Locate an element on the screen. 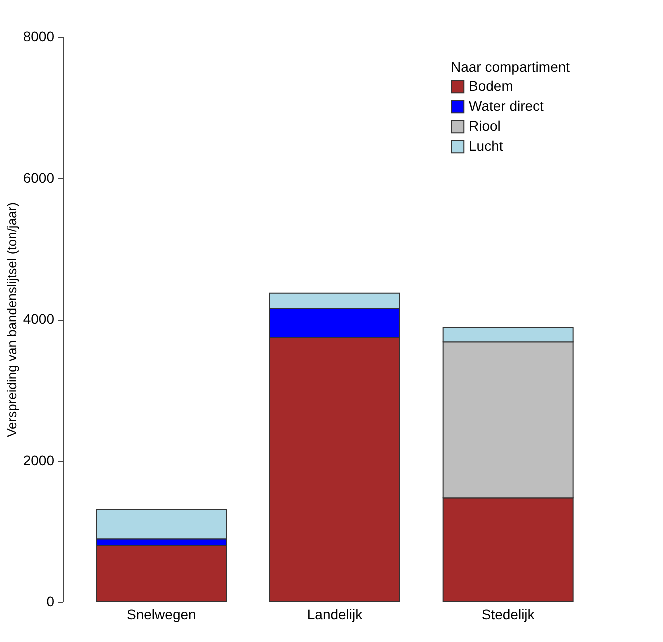 The image size is (663, 642). legend-label: Riool is located at coordinates (485, 126).